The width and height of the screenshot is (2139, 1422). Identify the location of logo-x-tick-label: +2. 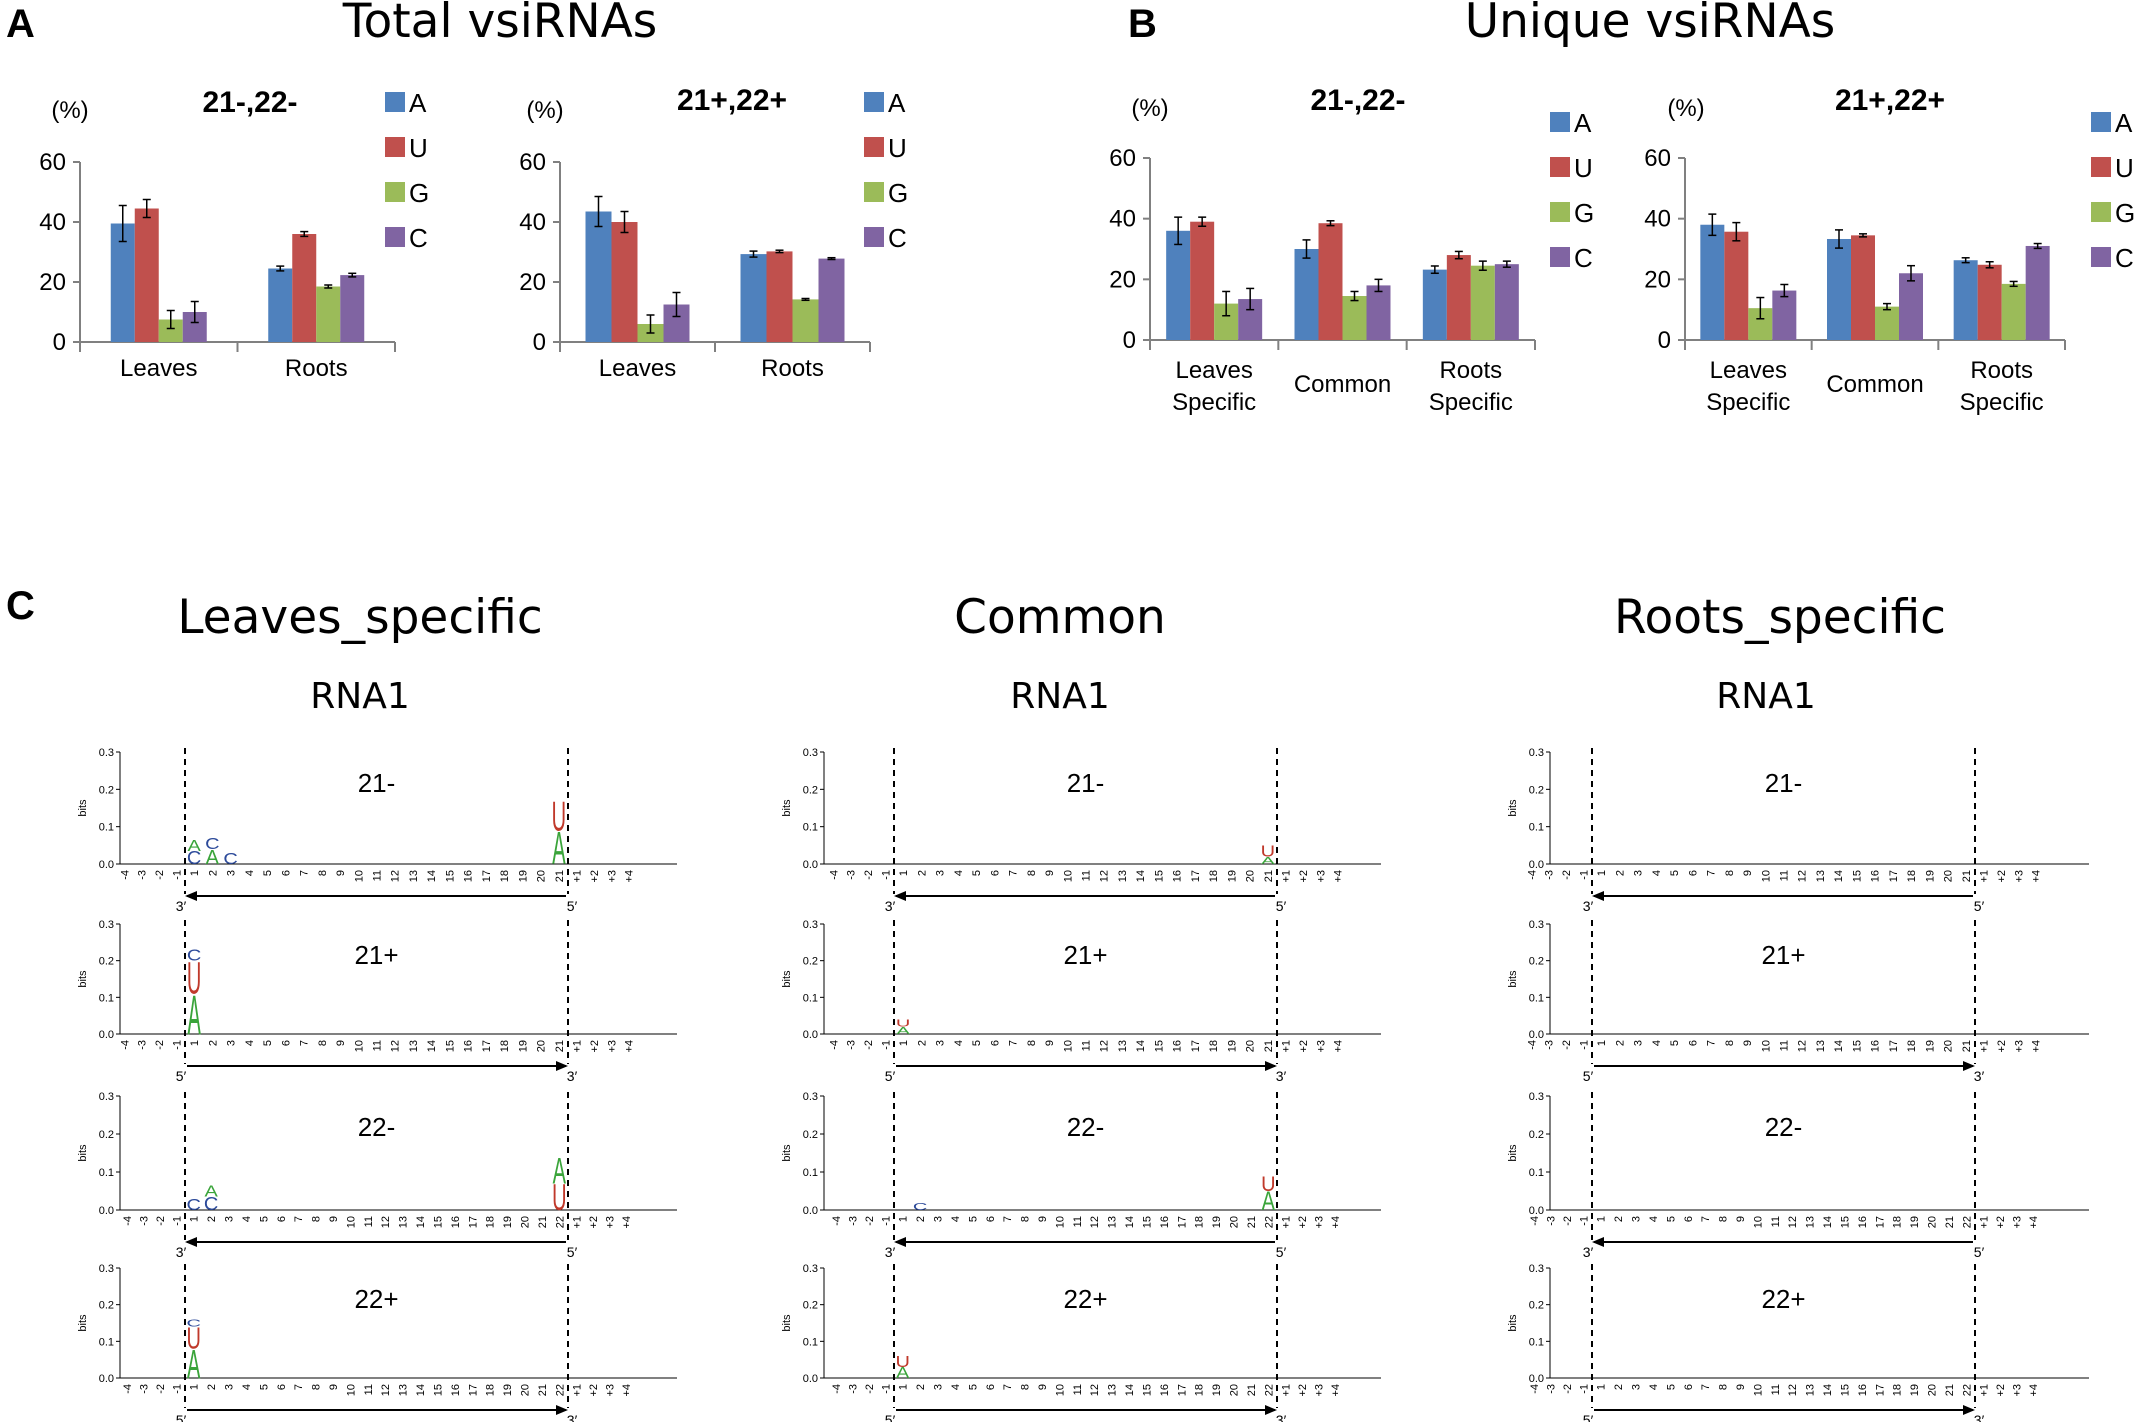
(594, 1390).